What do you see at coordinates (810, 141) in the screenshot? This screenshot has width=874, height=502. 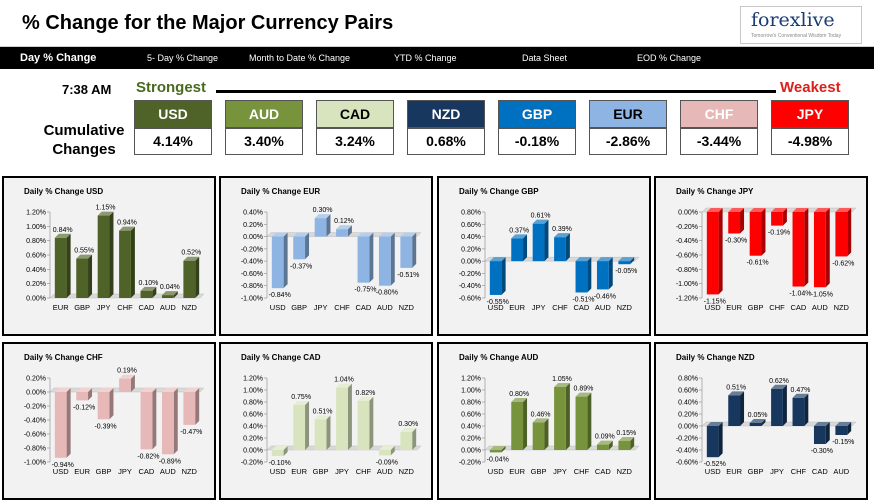 I see `currency-cumulative-value: -4.98%` at bounding box center [810, 141].